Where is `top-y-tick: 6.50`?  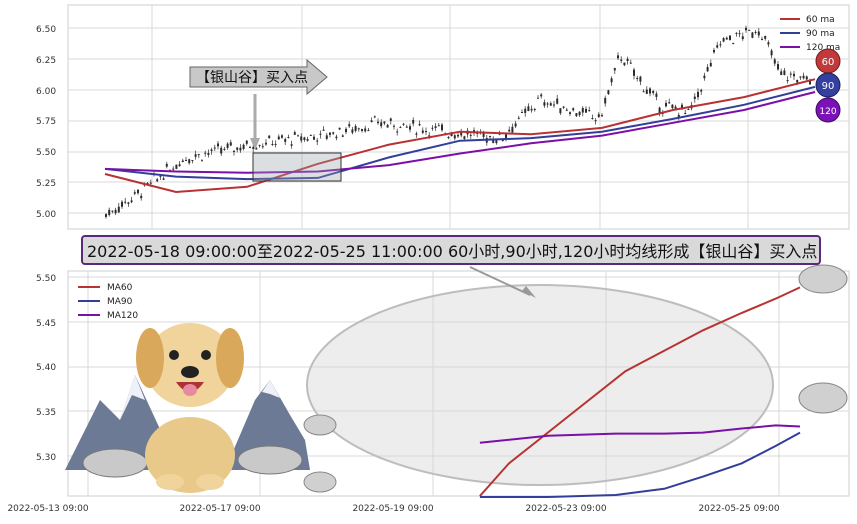 top-y-tick: 6.50 is located at coordinates (46, 30).